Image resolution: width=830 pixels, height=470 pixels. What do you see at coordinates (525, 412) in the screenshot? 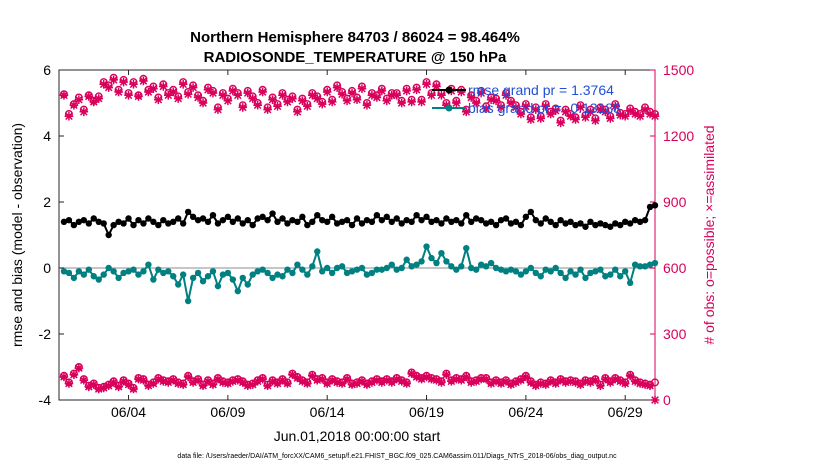
I see `x-tick-label: 06/24` at bounding box center [525, 412].